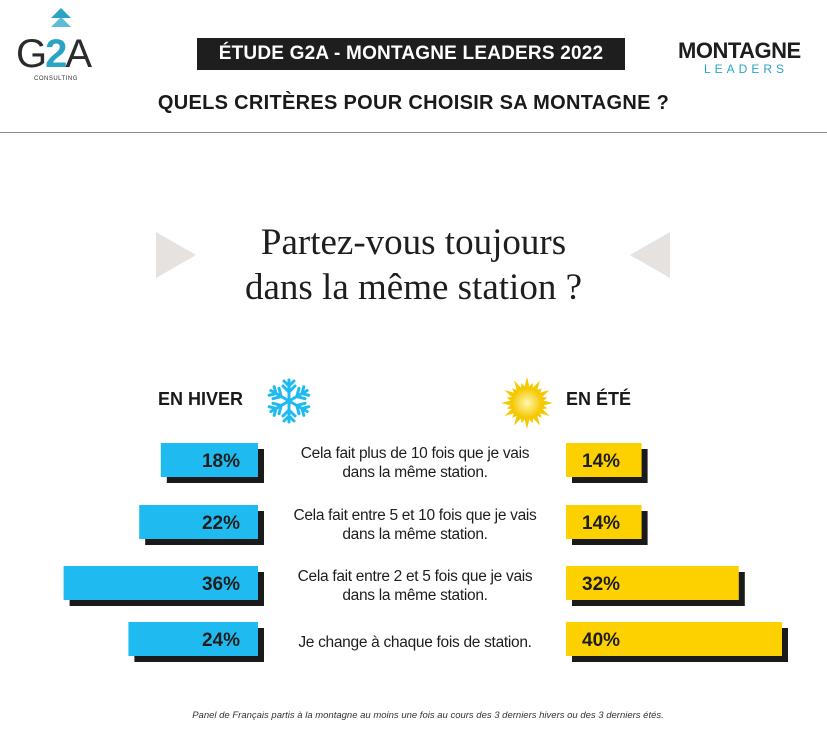 The image size is (827, 737). I want to click on montagne-leaders-logo-bottom: LEADERS, so click(746, 69).